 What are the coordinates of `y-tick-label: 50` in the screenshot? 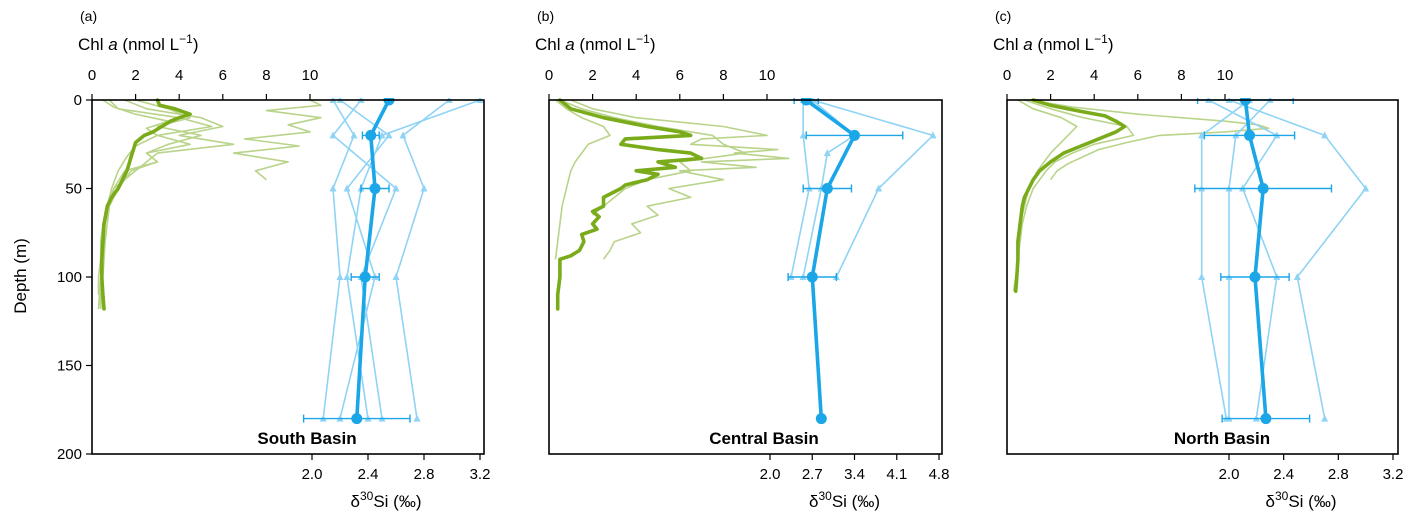 It's located at (73, 189).